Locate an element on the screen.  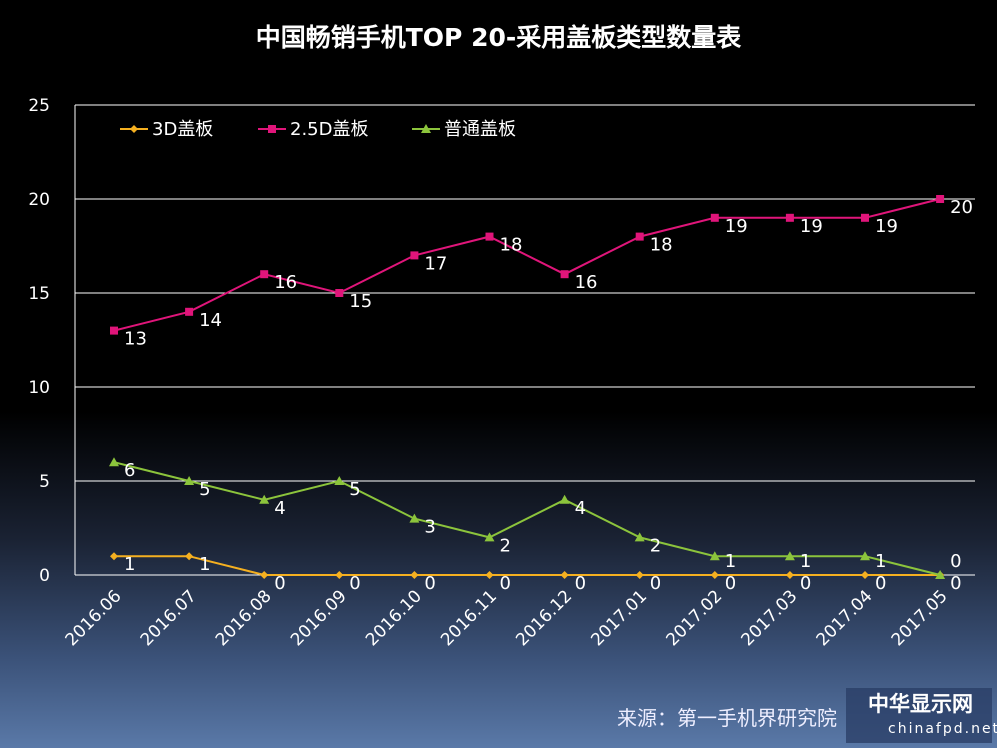
x-tick-label: 2017.05 is located at coordinates (920, 618).